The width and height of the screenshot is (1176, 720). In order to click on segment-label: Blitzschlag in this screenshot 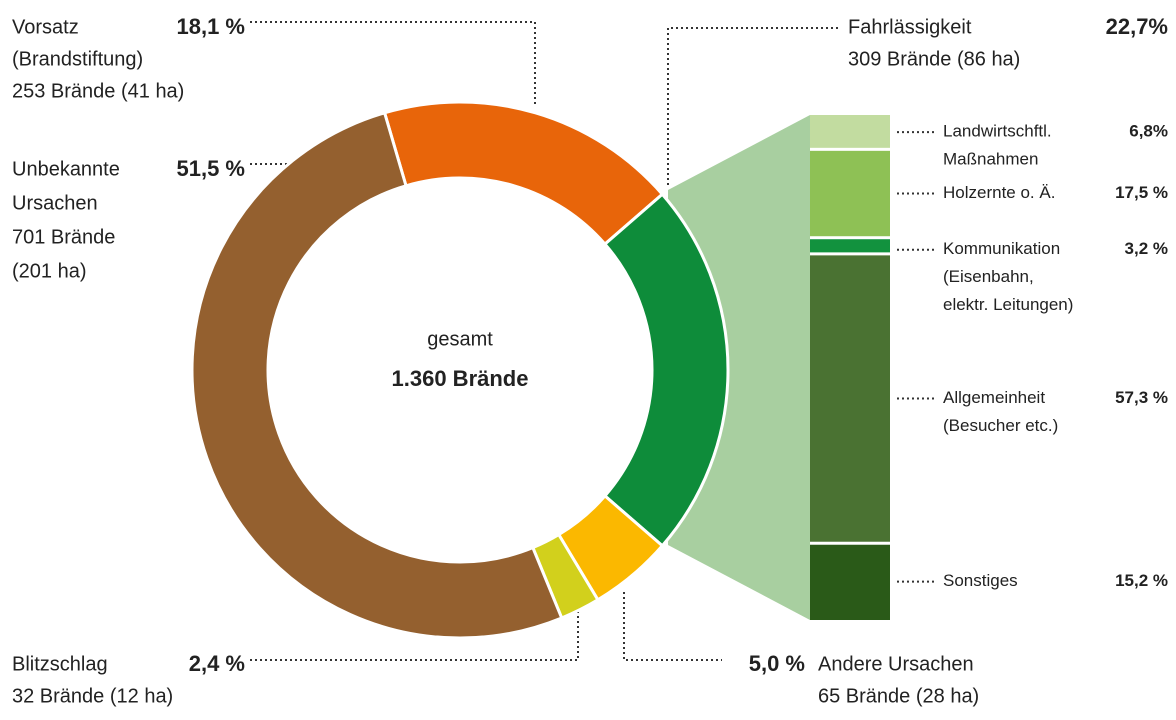, I will do `click(60, 664)`.